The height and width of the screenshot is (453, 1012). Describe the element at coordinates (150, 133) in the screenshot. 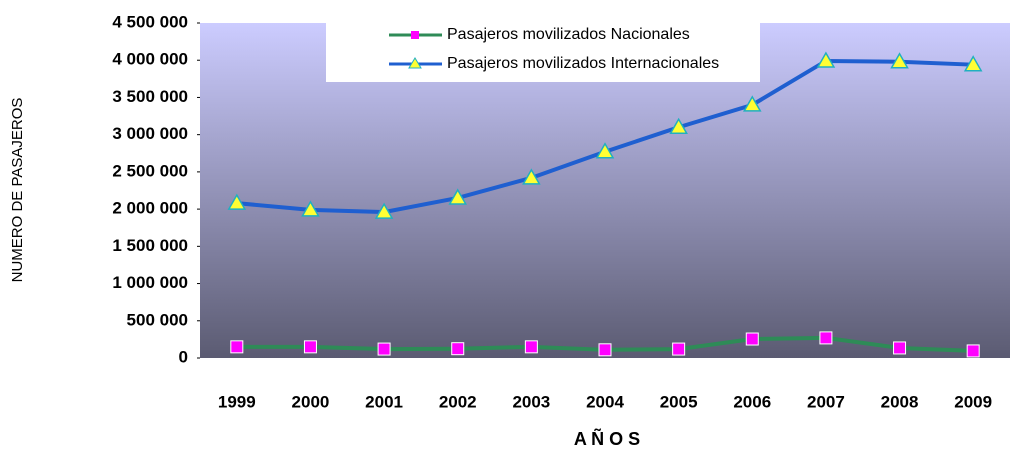

I see `y-tick-label: 3 000 000` at that location.